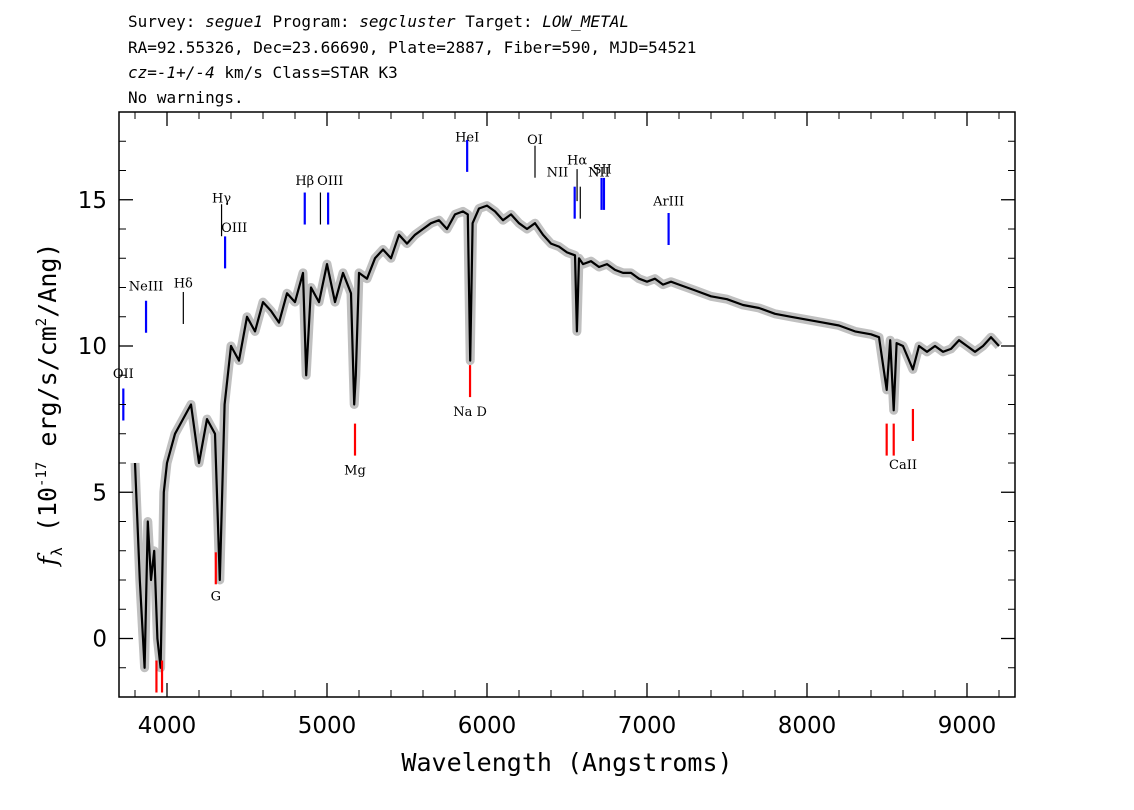 This screenshot has height=810, width=1134. Describe the element at coordinates (162, 21) in the screenshot. I see `survey-label: Survey:` at that location.